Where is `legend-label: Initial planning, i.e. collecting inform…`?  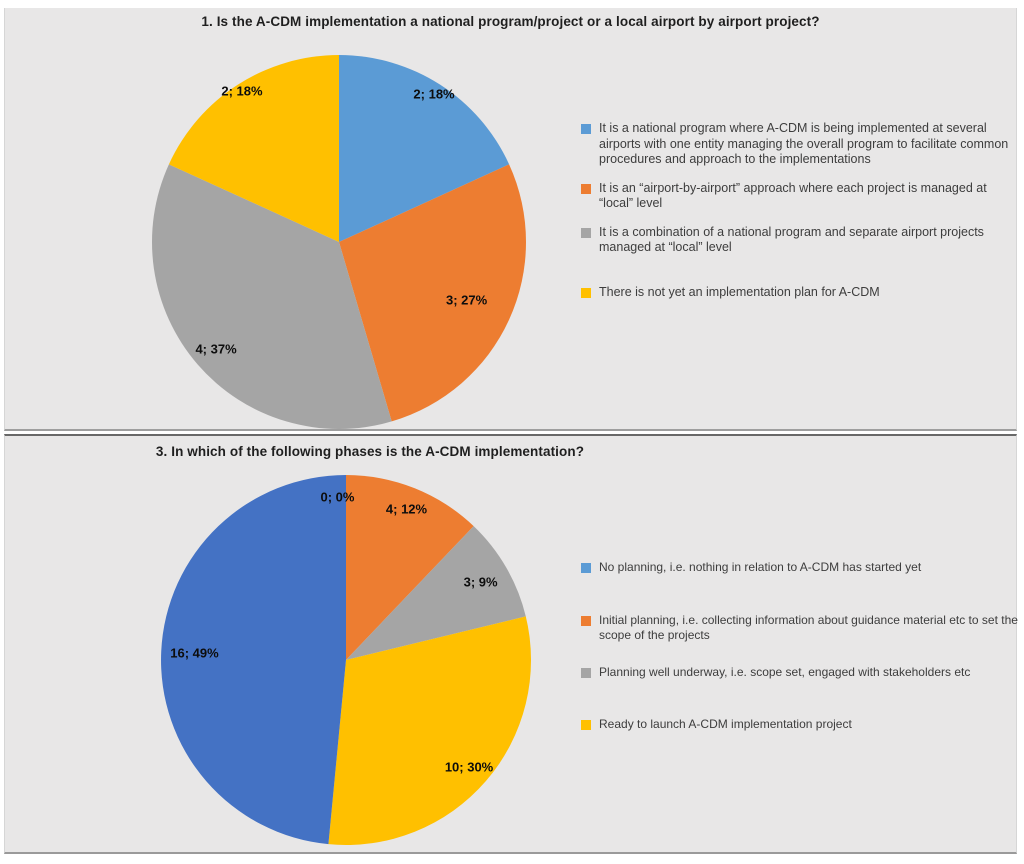 legend-label: Initial planning, i.e. collecting inform… is located at coordinates (808, 627).